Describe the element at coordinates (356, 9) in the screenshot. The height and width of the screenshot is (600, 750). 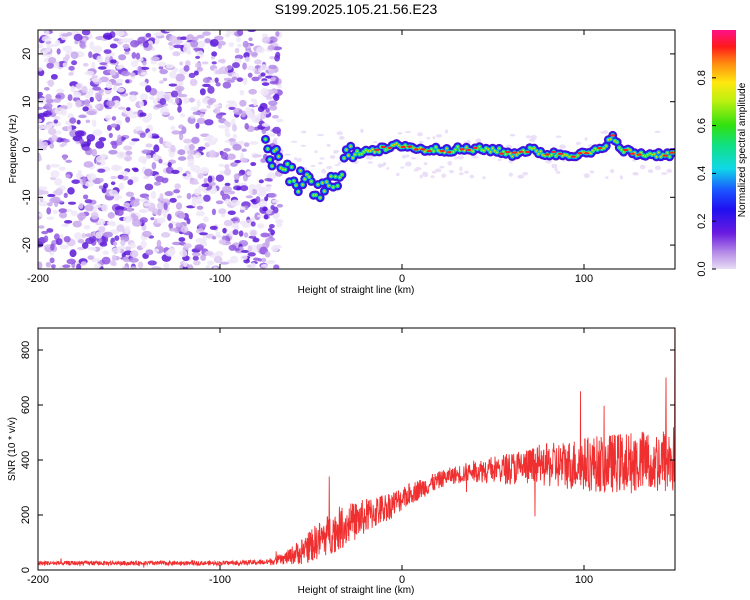
I see `figure-title: S199.2025.105.21.56.E23` at that location.